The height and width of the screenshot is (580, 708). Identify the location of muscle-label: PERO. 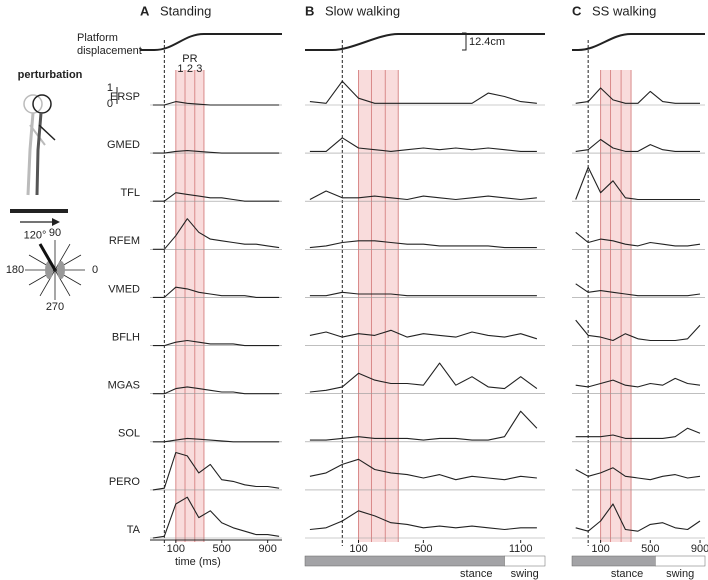
(125, 482).